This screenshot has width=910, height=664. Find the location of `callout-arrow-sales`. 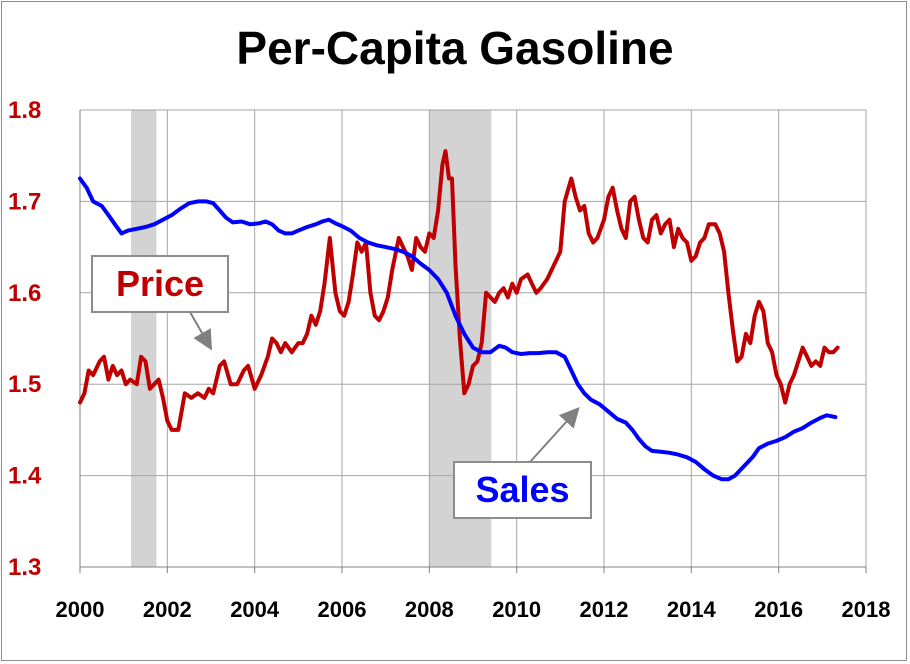

callout-arrow-sales is located at coordinates (554, 435).